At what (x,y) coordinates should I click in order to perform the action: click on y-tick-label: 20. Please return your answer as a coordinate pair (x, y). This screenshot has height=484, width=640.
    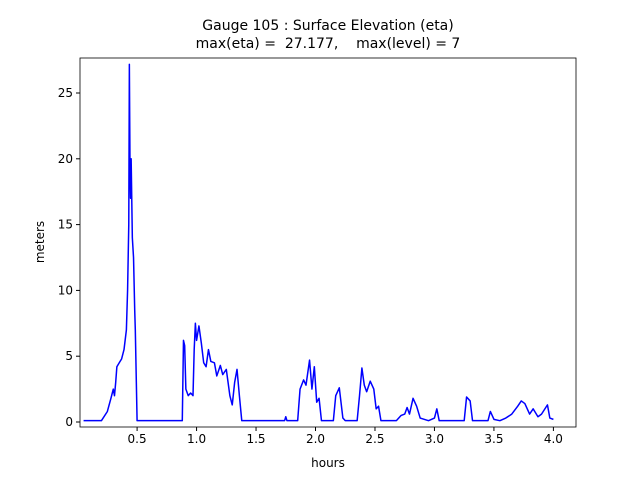
    Looking at the image, I should click on (65, 159).